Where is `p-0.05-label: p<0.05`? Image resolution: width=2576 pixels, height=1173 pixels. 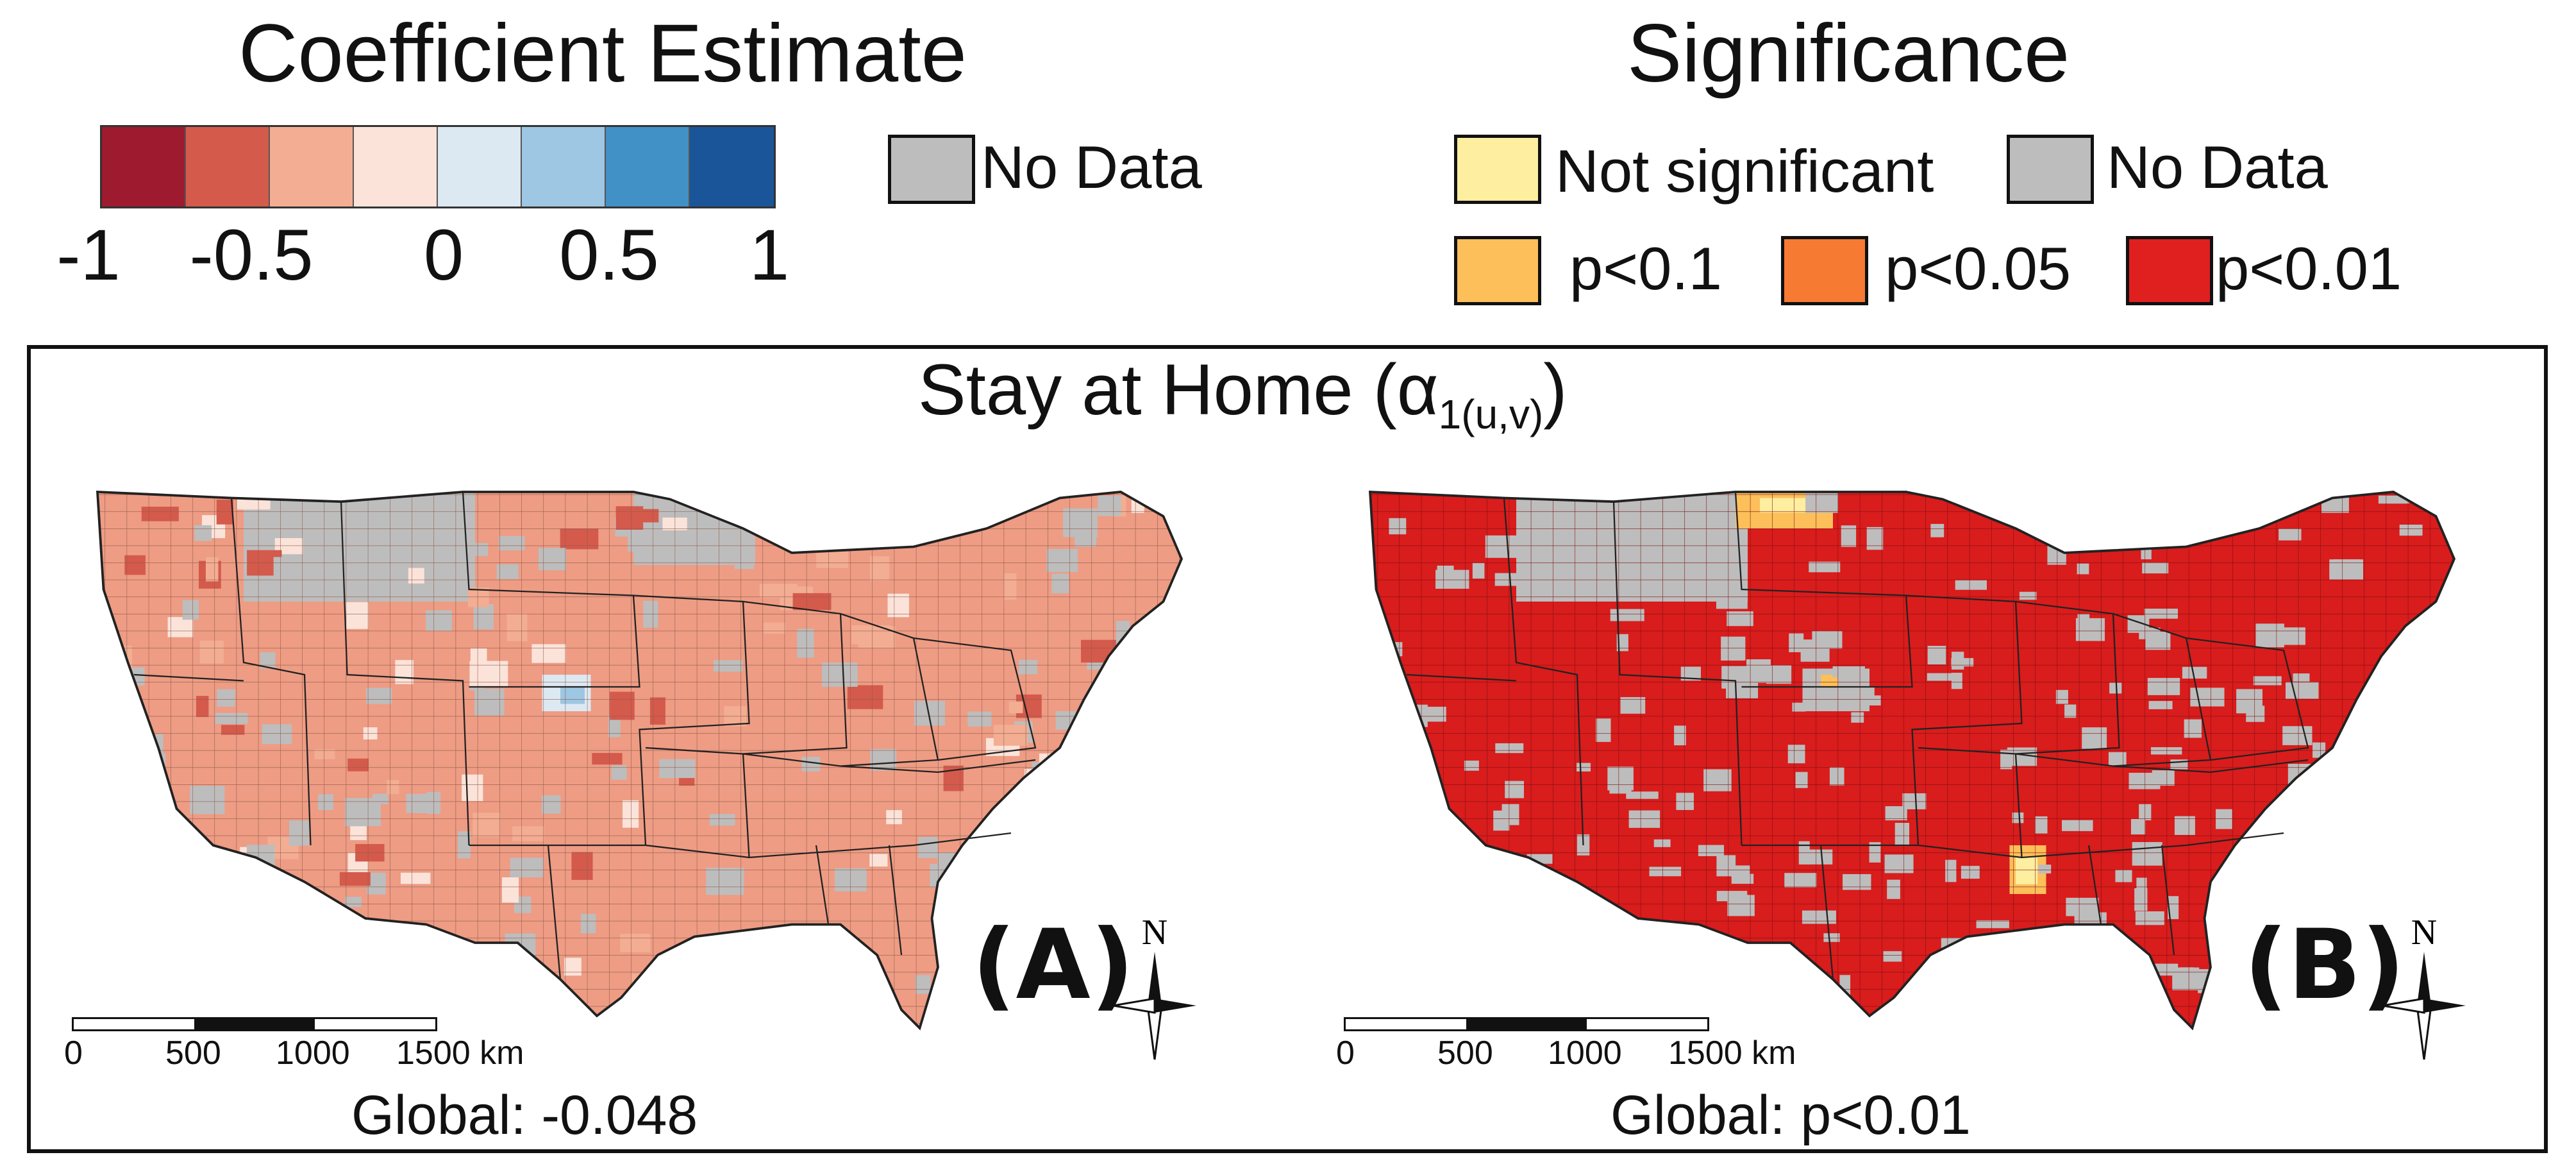
p-0.05-label: p<0.05 is located at coordinates (1978, 268).